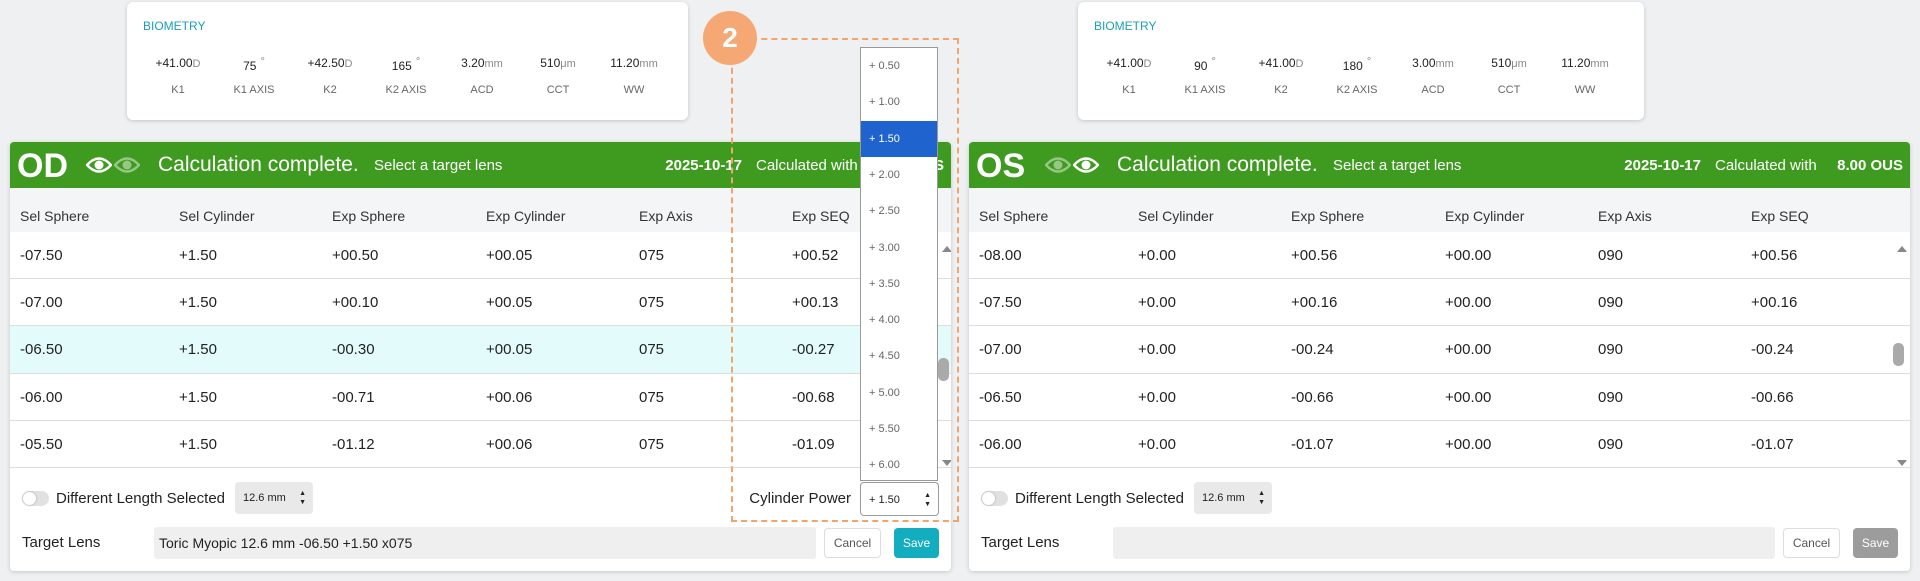  I want to click on cell: -00.66, so click(1772, 397).